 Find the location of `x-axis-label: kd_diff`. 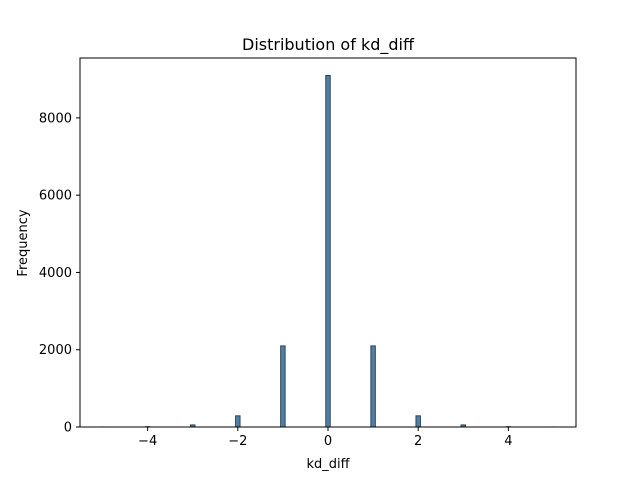

x-axis-label: kd_diff is located at coordinates (328, 464).